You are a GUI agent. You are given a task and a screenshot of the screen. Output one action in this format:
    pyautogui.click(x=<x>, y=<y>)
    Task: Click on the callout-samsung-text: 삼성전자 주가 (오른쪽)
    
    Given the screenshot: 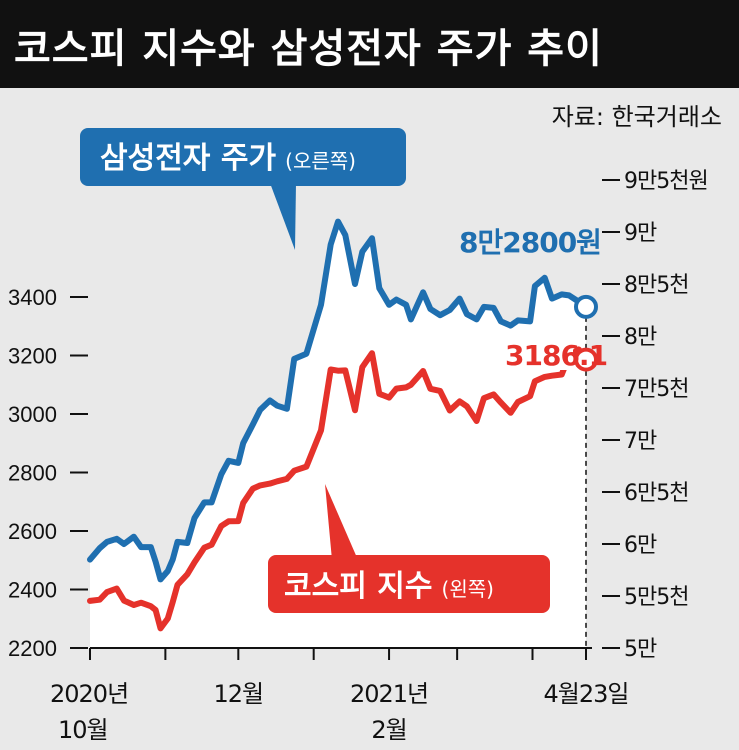 What is the action you would take?
    pyautogui.click(x=228, y=158)
    